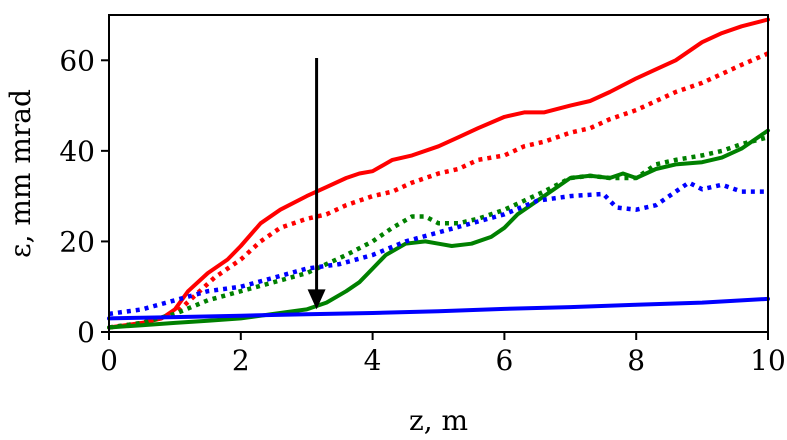 This screenshot has width=787, height=440. I want to click on y-axis-label: ε, mm mrad, so click(20, 173).